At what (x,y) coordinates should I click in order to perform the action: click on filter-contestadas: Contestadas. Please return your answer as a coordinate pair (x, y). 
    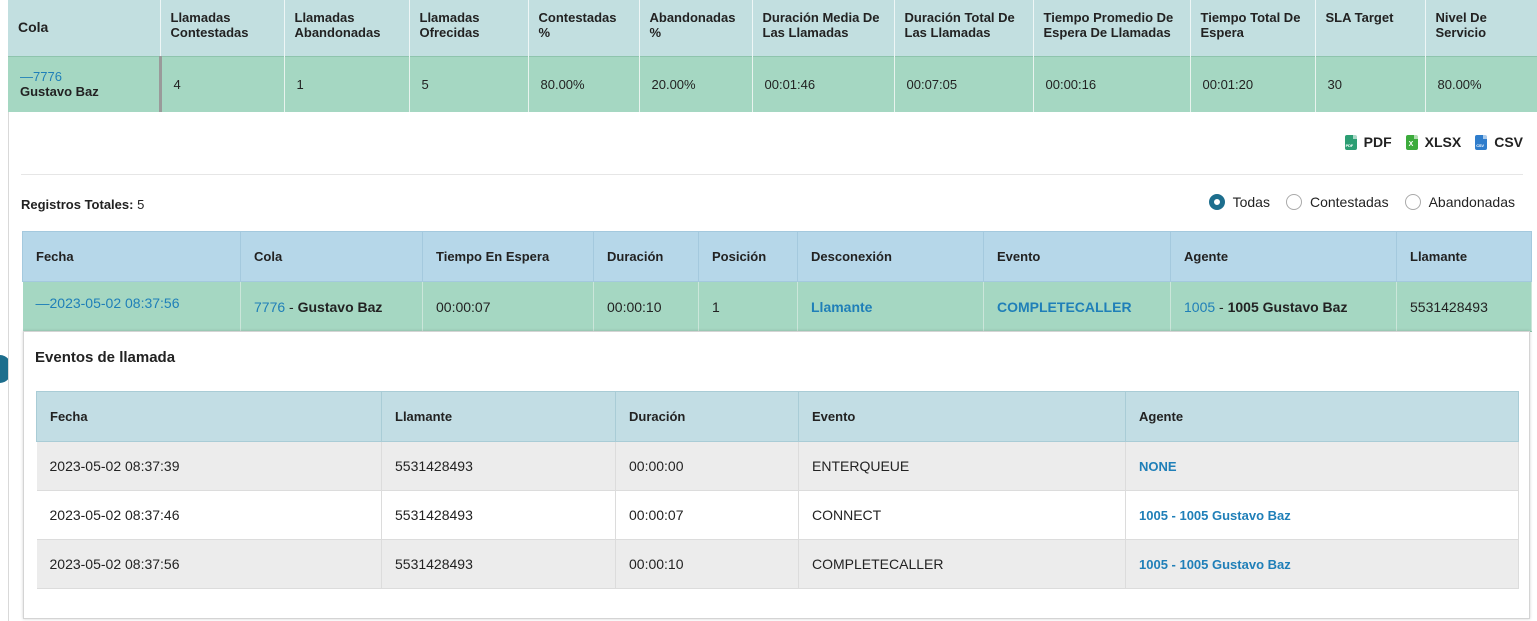
    Looking at the image, I should click on (1337, 202).